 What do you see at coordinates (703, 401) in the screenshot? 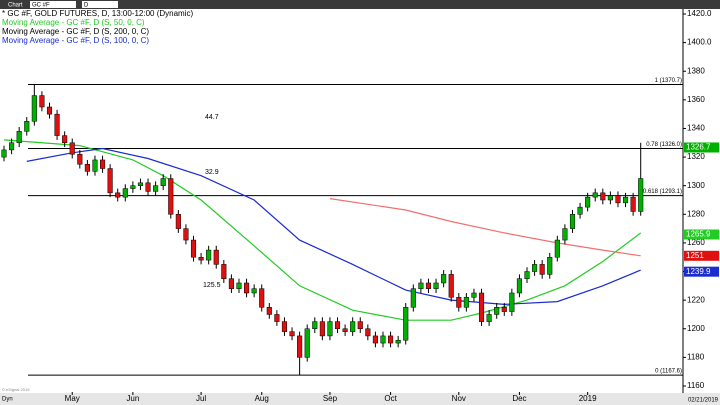
I see `date: 02/21/2019` at bounding box center [703, 401].